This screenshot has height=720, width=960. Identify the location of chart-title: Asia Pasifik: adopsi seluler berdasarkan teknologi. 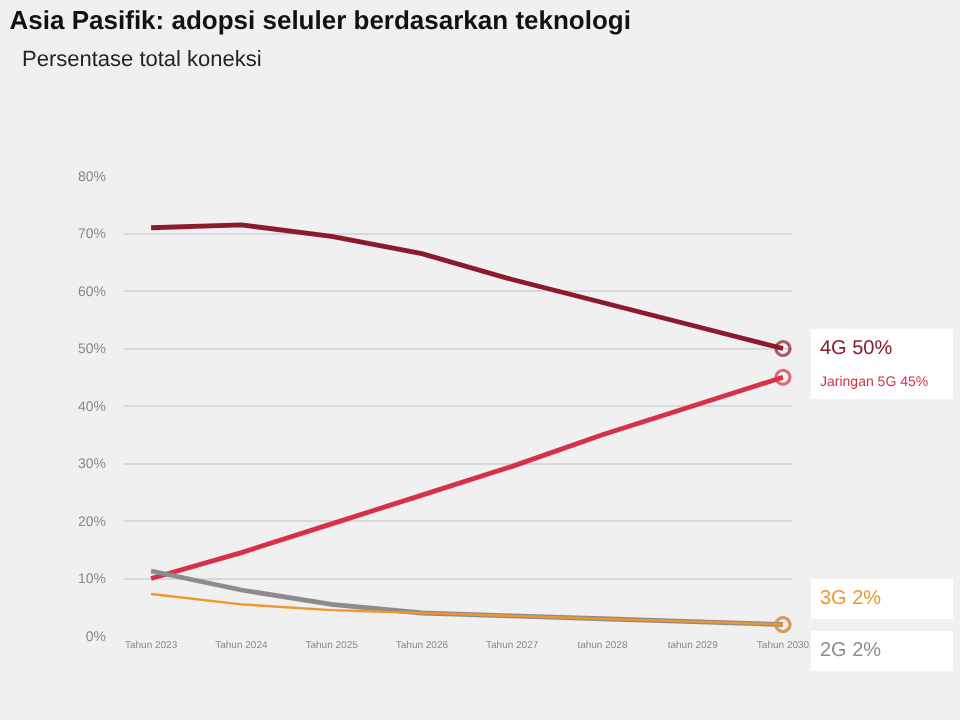
(320, 20).